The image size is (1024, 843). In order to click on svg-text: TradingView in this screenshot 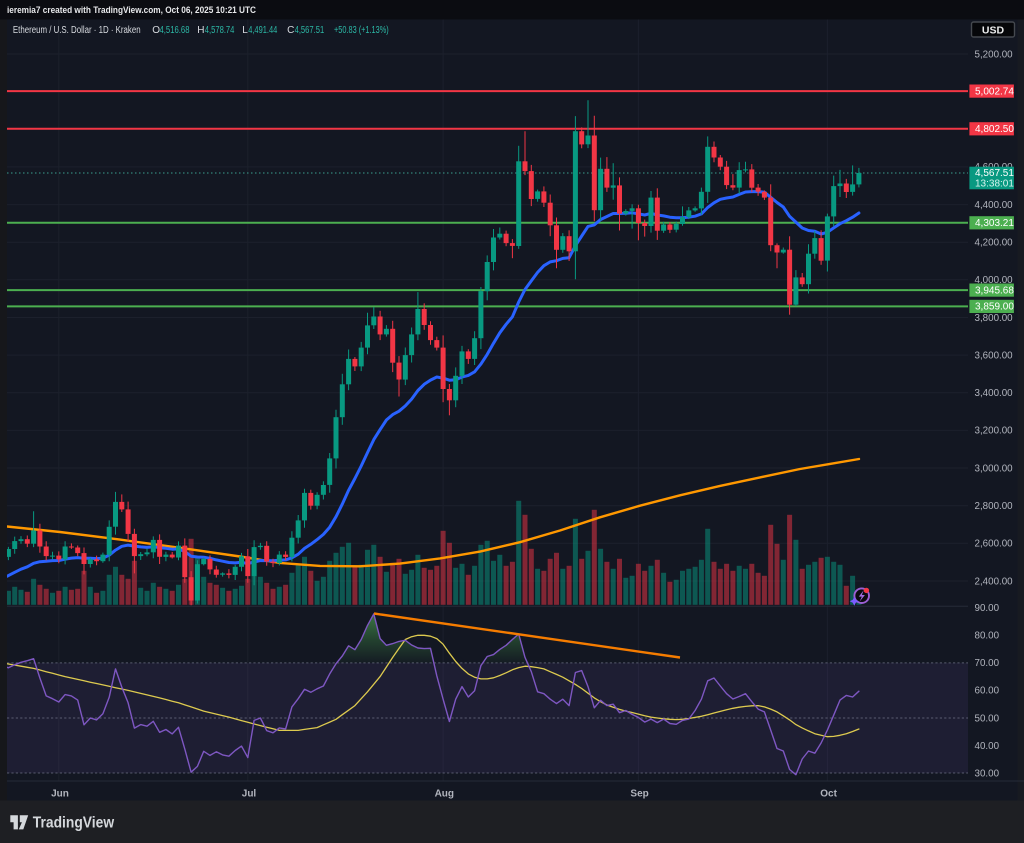, I will do `click(74, 822)`.